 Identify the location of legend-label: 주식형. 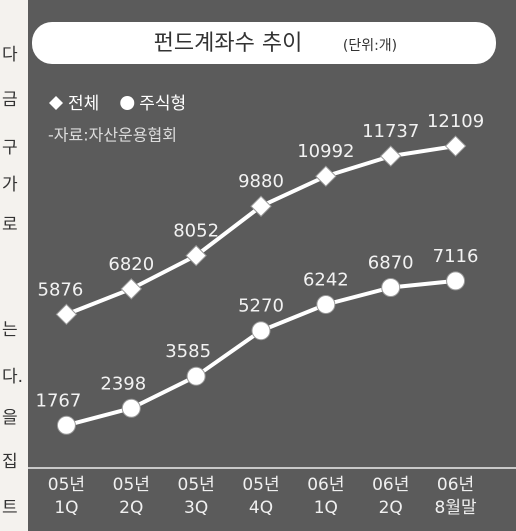
(162, 104).